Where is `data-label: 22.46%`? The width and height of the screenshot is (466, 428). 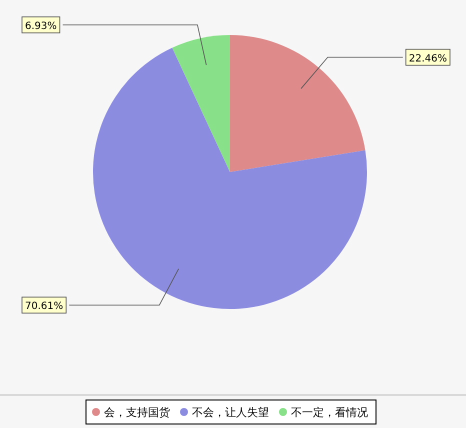
data-label: 22.46% is located at coordinates (427, 58).